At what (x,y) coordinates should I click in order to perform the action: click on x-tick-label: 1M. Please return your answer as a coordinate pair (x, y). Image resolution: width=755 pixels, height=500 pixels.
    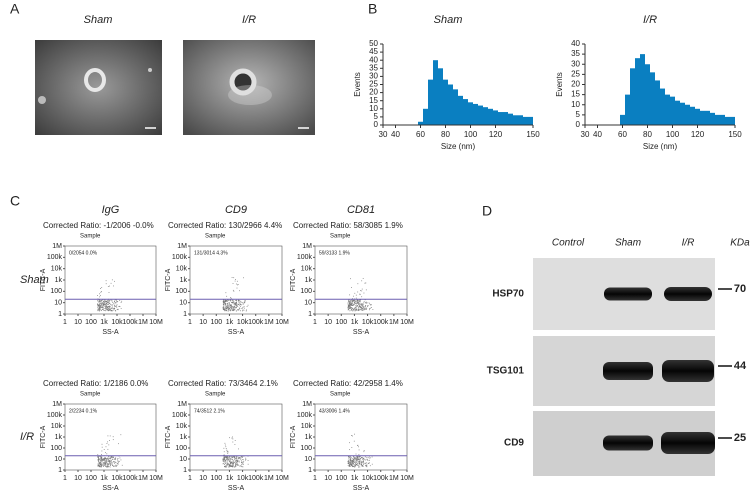
    Looking at the image, I should click on (394, 322).